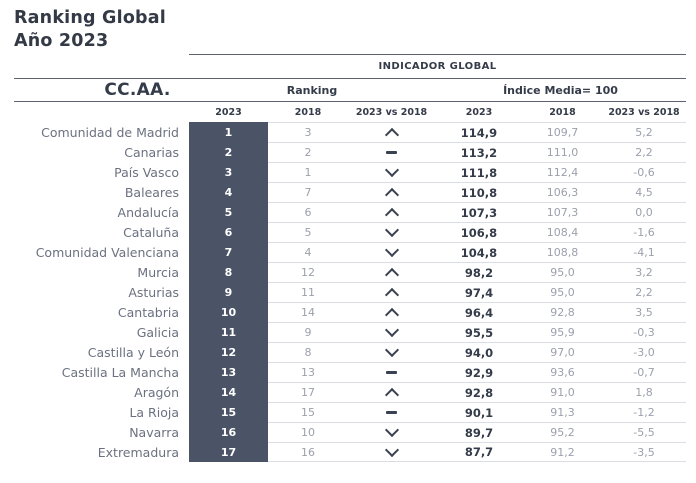 The width and height of the screenshot is (696, 483). Describe the element at coordinates (562, 332) in the screenshot. I see `indicator-2018-cell: 95,9` at that location.